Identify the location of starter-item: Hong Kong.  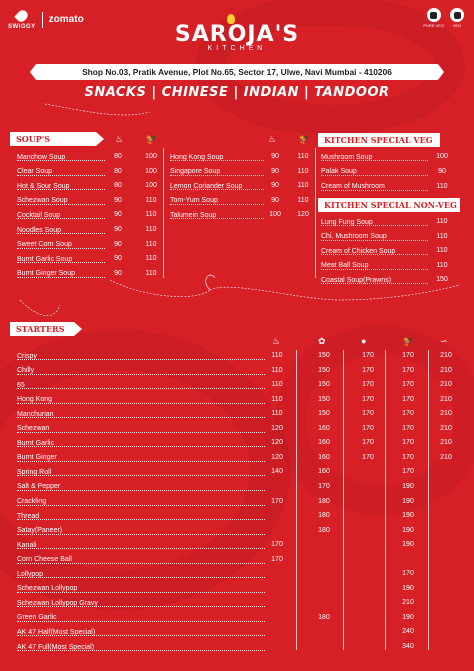
(141, 400).